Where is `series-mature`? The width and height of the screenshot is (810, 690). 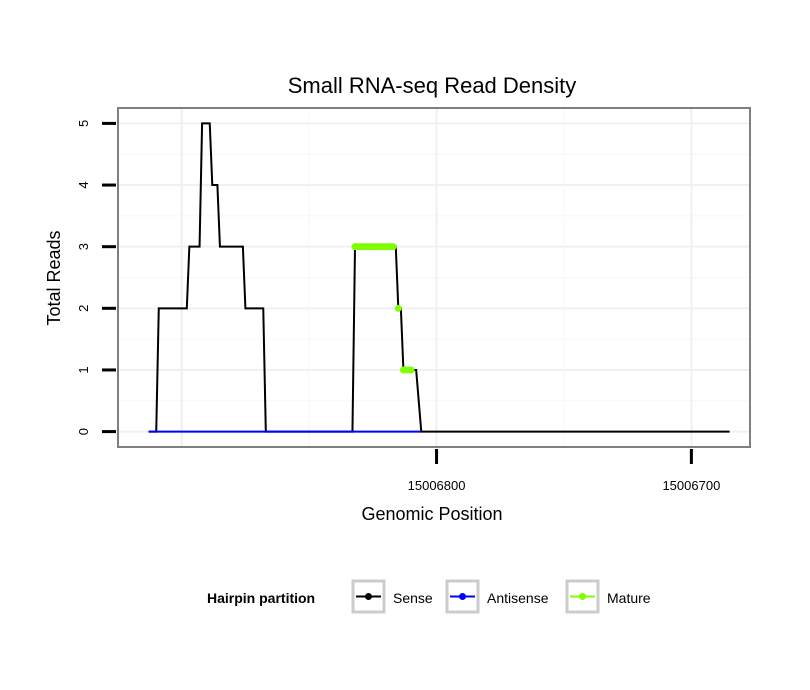
series-mature is located at coordinates (383, 308).